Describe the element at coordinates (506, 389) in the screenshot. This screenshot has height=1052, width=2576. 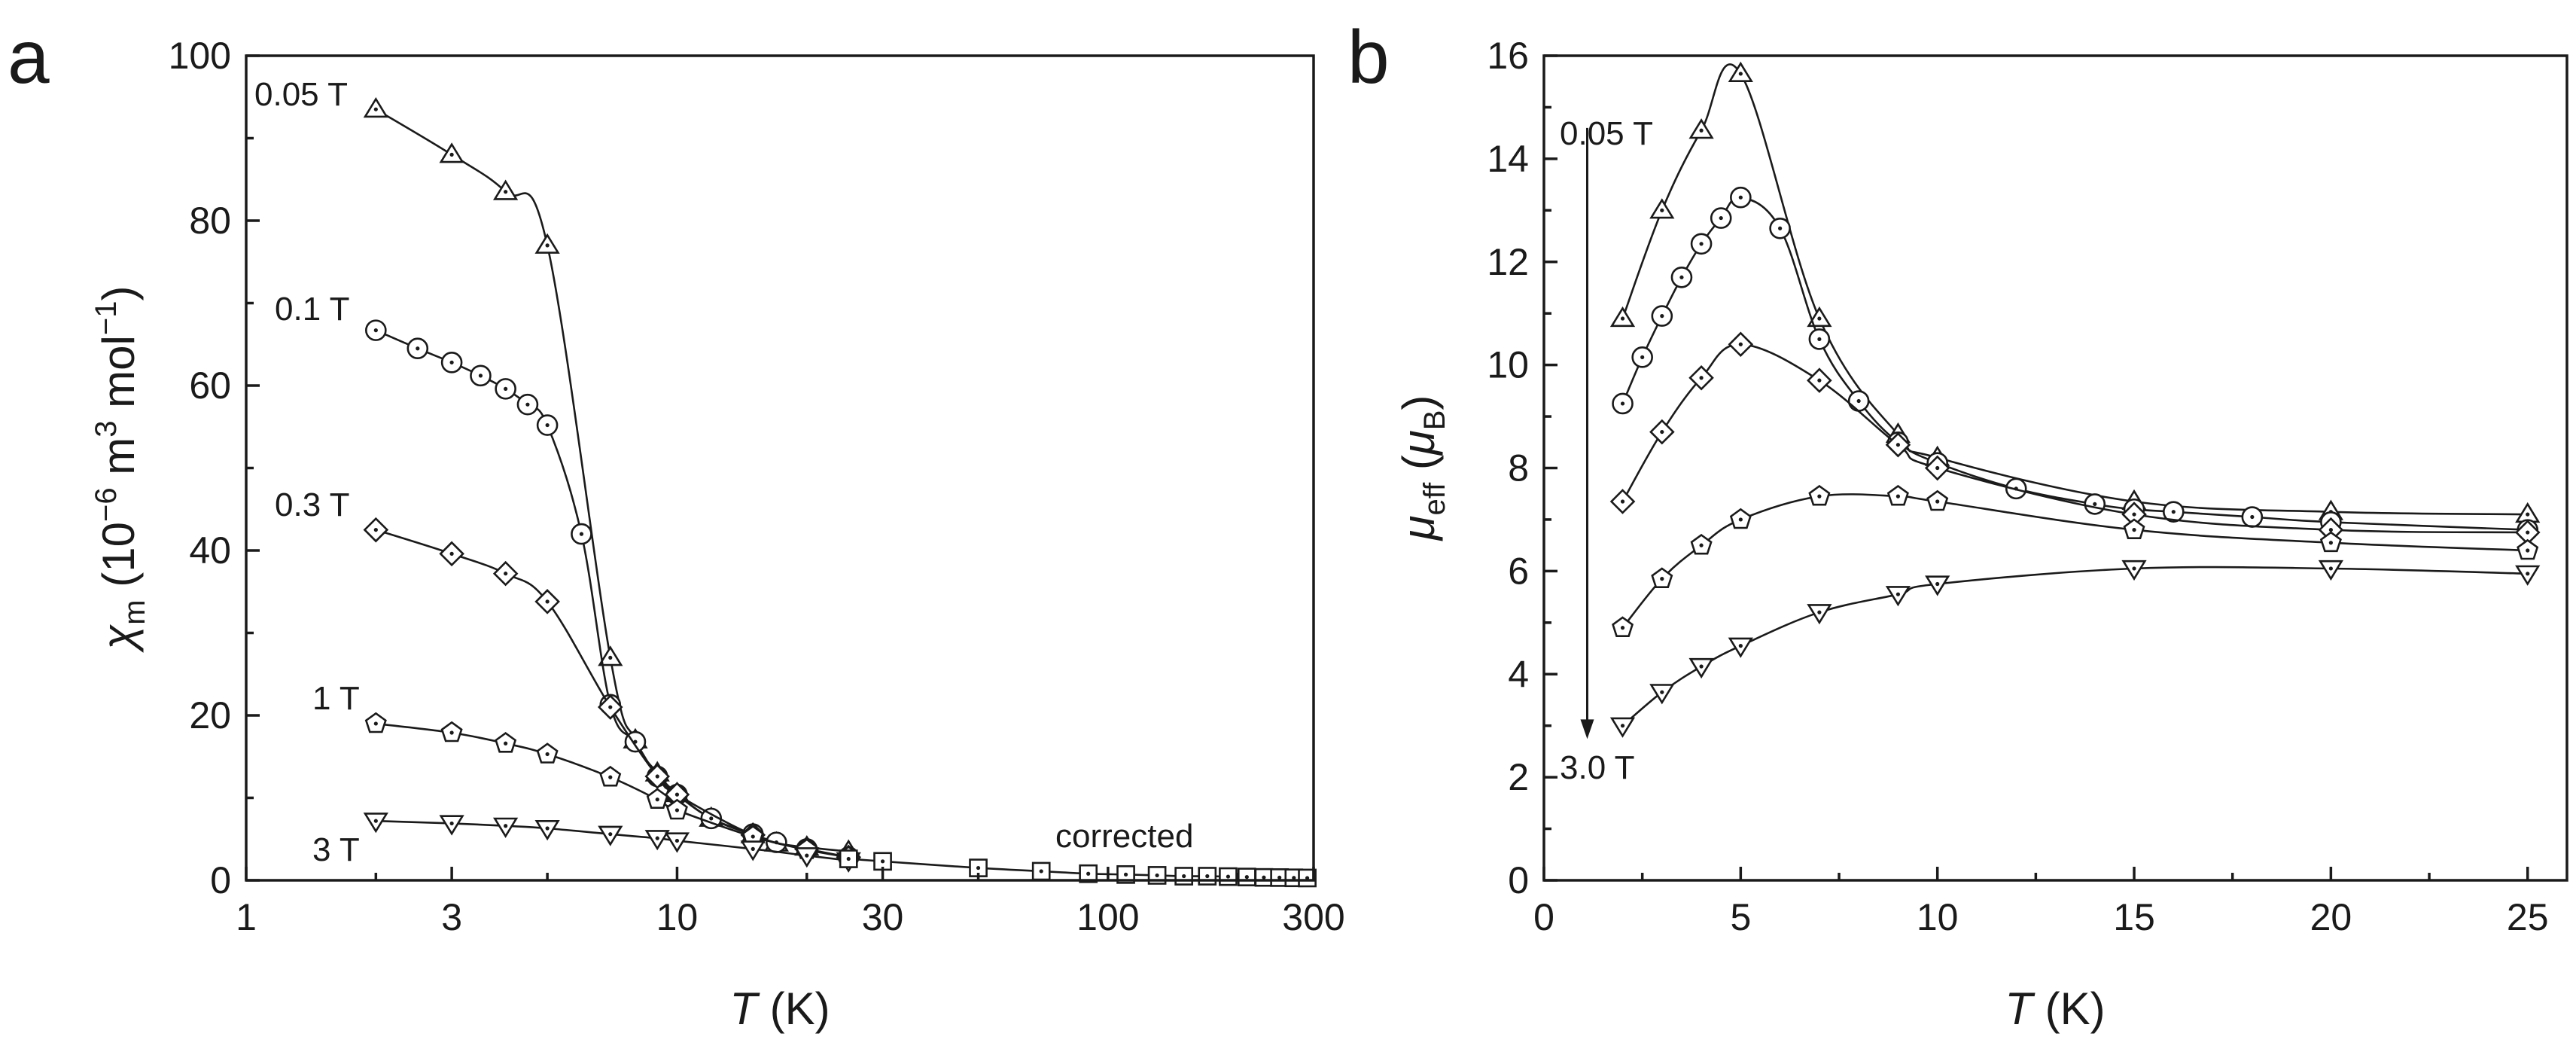
I see `panel-a-series-0.1T-point-4-center-dot` at that location.